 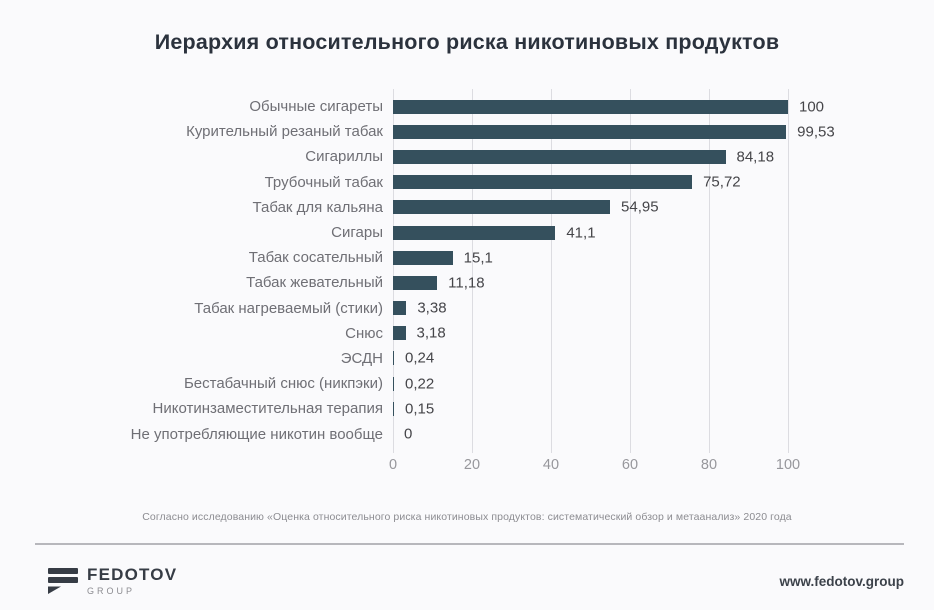 I want to click on bar-track: 99,53, so click(x=663, y=131).